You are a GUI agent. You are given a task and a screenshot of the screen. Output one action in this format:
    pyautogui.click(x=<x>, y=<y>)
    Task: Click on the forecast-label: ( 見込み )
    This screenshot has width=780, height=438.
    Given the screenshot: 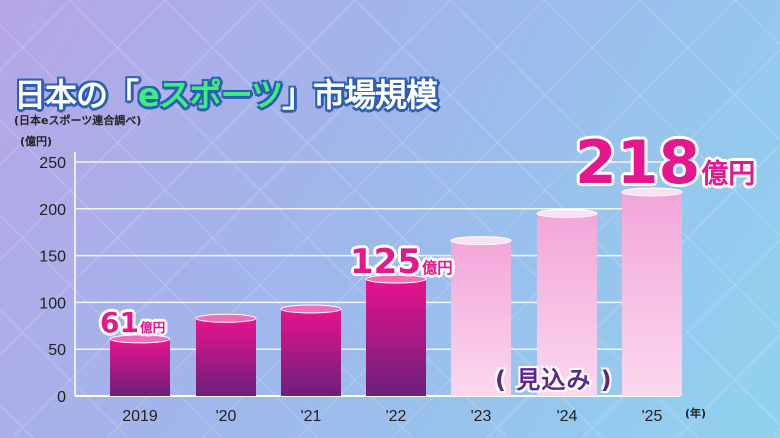 What is the action you would take?
    pyautogui.click(x=554, y=380)
    